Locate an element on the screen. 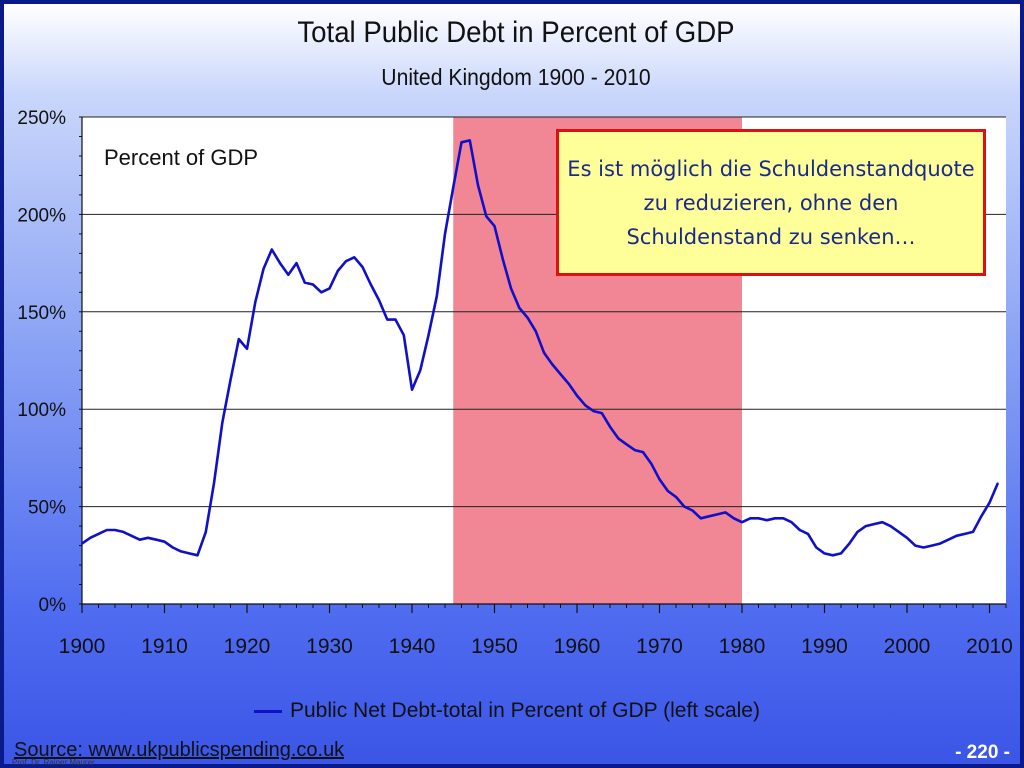  x-tick-label: 1950 is located at coordinates (494, 646).